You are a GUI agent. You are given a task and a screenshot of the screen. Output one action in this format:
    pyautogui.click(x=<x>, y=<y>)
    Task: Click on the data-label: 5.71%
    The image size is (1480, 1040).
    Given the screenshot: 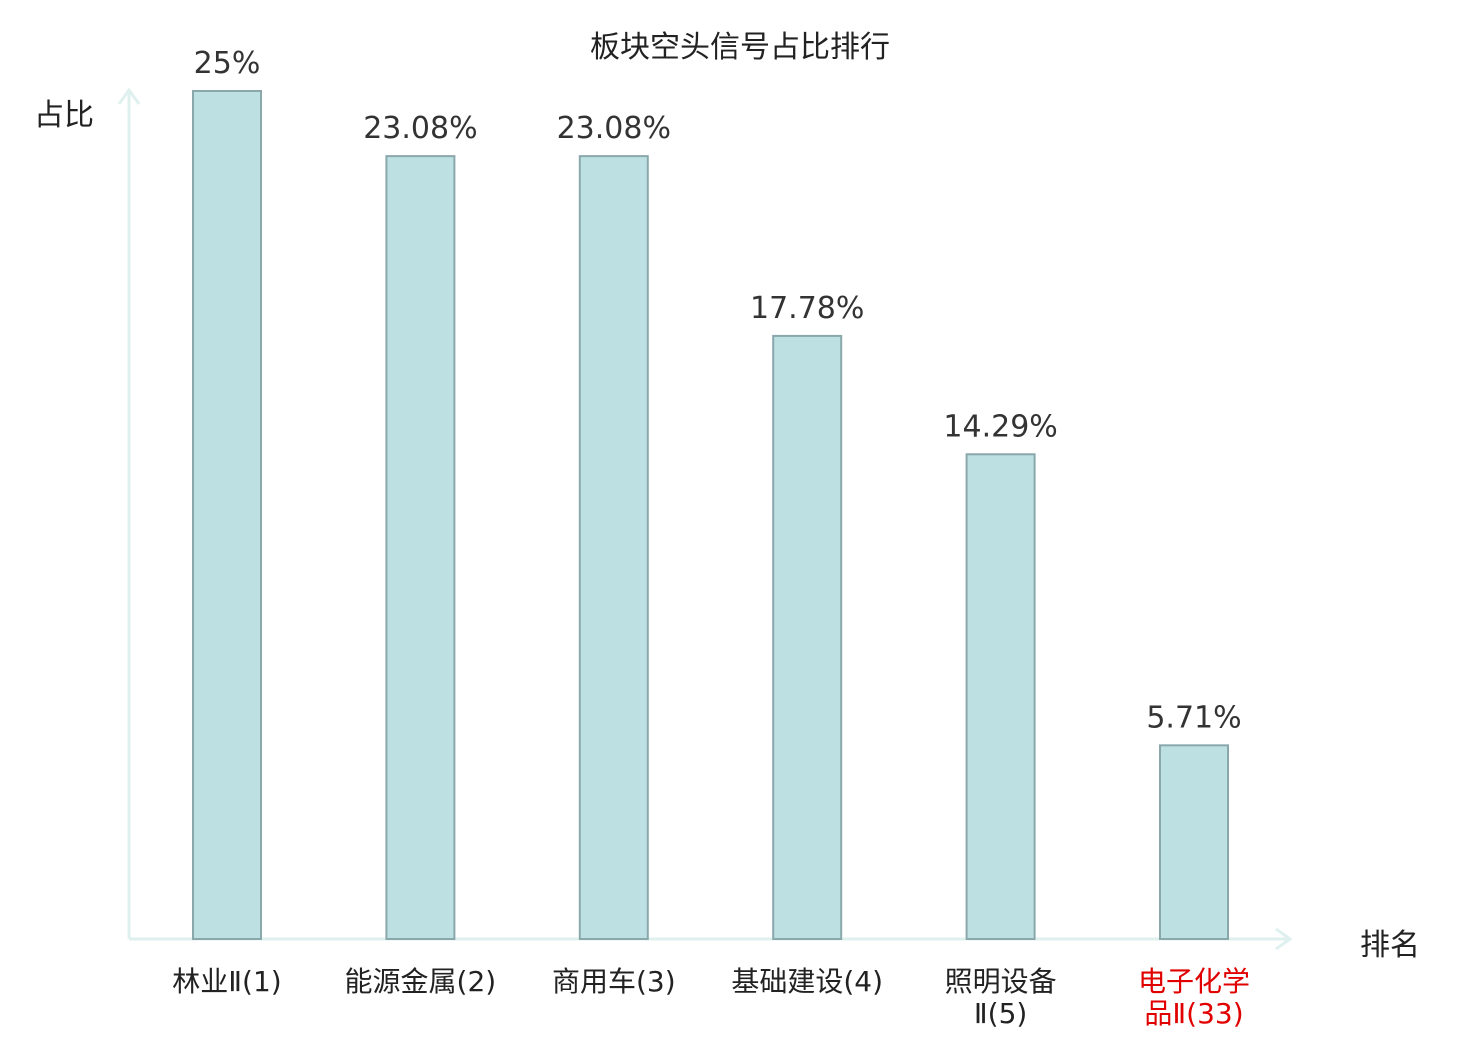 What is the action you would take?
    pyautogui.click(x=1193, y=717)
    